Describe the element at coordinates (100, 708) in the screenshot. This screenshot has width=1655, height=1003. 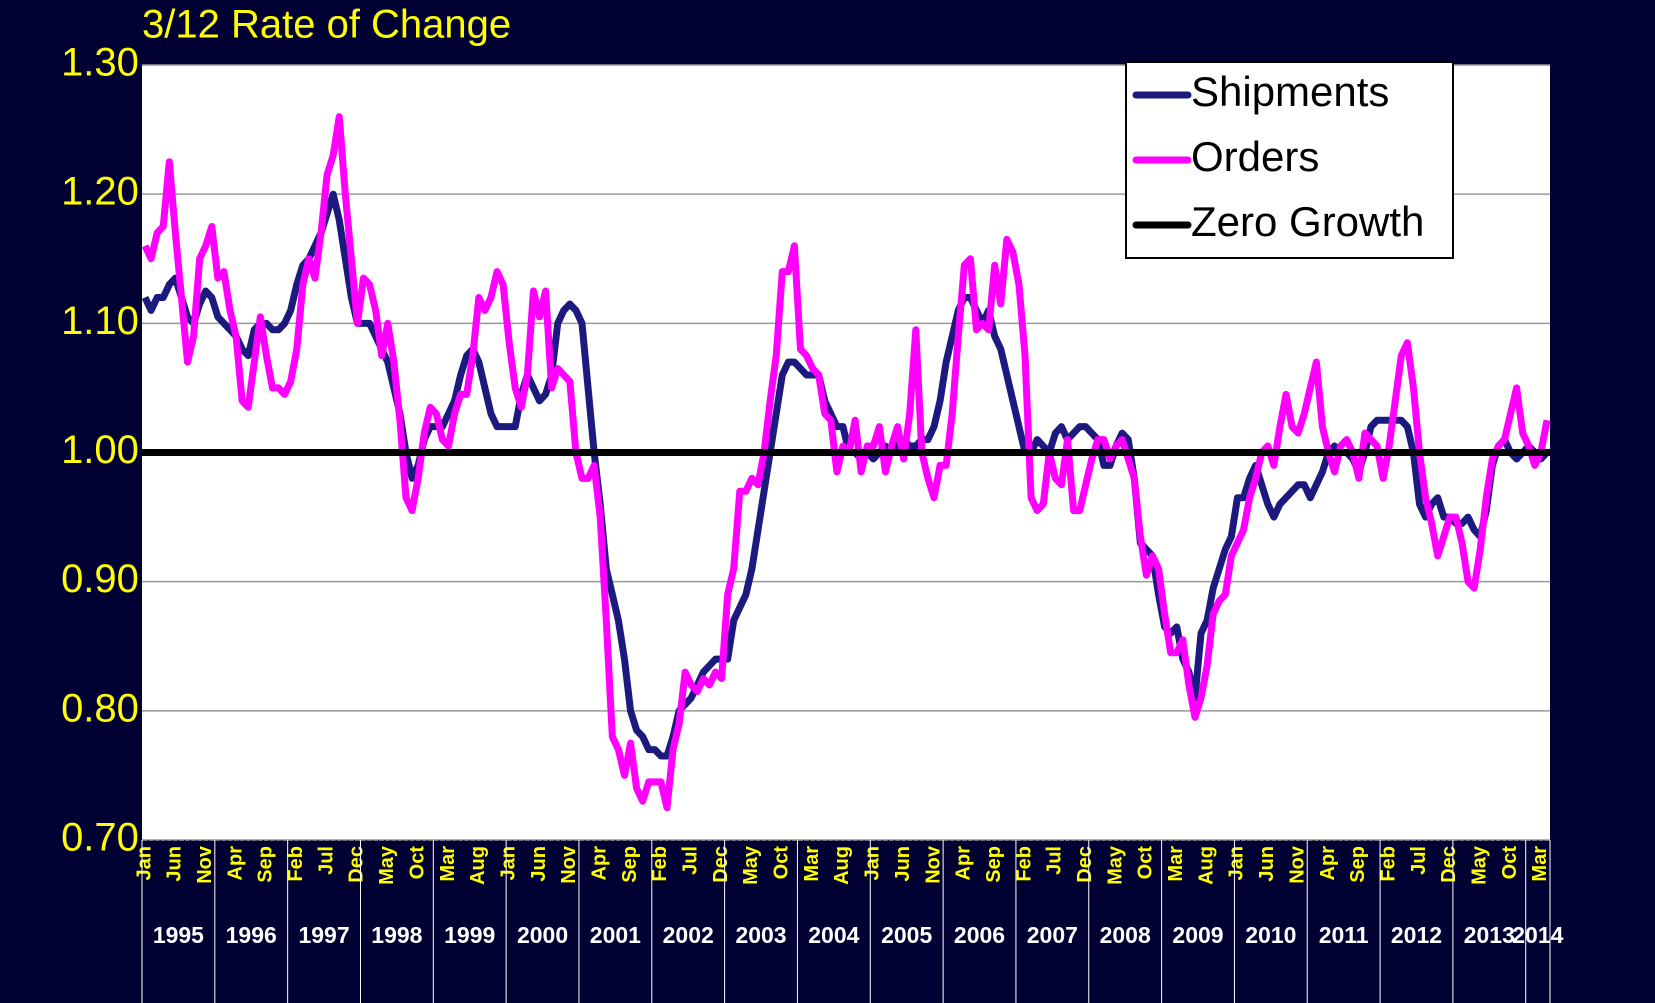
I see `y-tick-label: 0.80` at that location.